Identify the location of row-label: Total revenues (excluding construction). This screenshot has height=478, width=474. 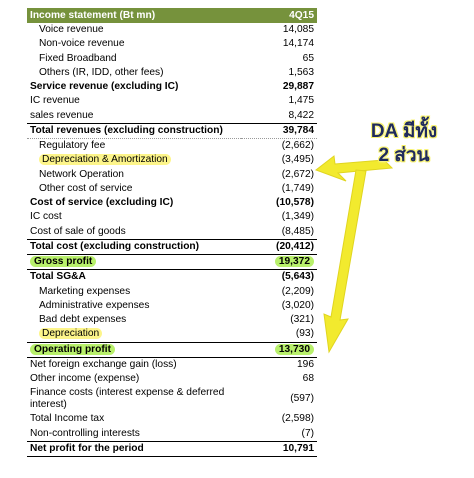
(134, 130).